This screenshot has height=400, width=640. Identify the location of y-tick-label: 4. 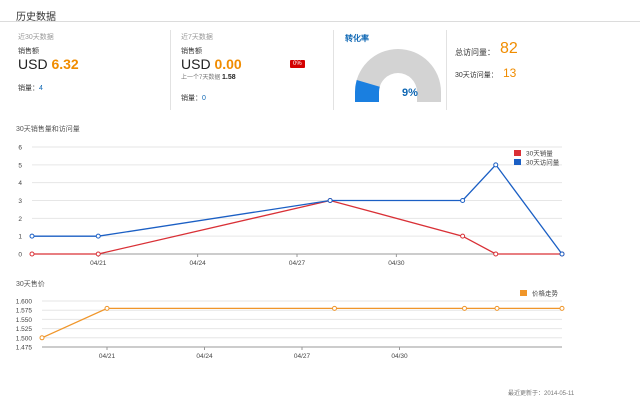
(20, 183).